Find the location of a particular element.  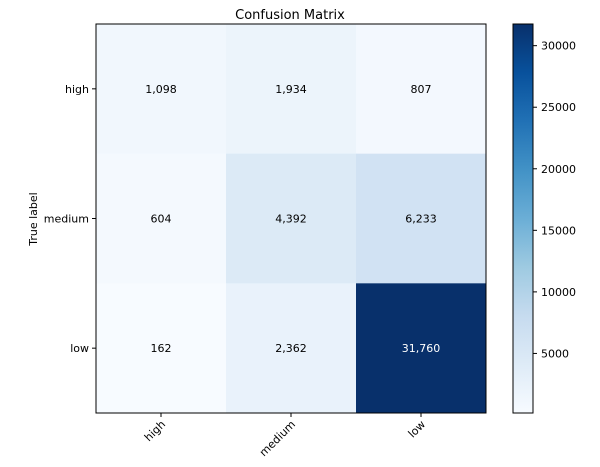

cell-value-label: 6,233 is located at coordinates (421, 219).